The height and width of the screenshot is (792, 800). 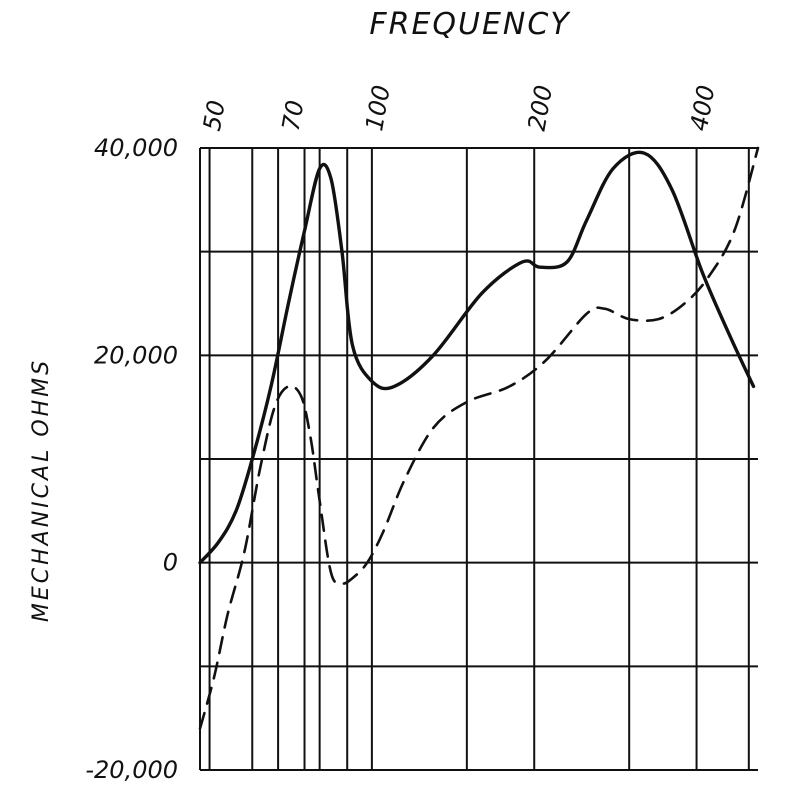 I want to click on y-axis-label: MECHANICAL OHMS, so click(x=41, y=490).